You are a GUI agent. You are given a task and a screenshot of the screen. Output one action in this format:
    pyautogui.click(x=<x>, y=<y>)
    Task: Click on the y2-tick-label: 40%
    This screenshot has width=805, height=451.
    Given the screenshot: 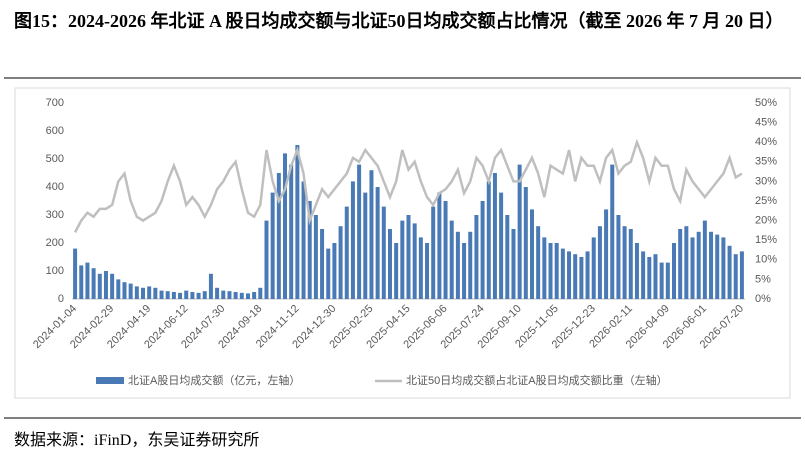 What is the action you would take?
    pyautogui.click(x=766, y=142)
    